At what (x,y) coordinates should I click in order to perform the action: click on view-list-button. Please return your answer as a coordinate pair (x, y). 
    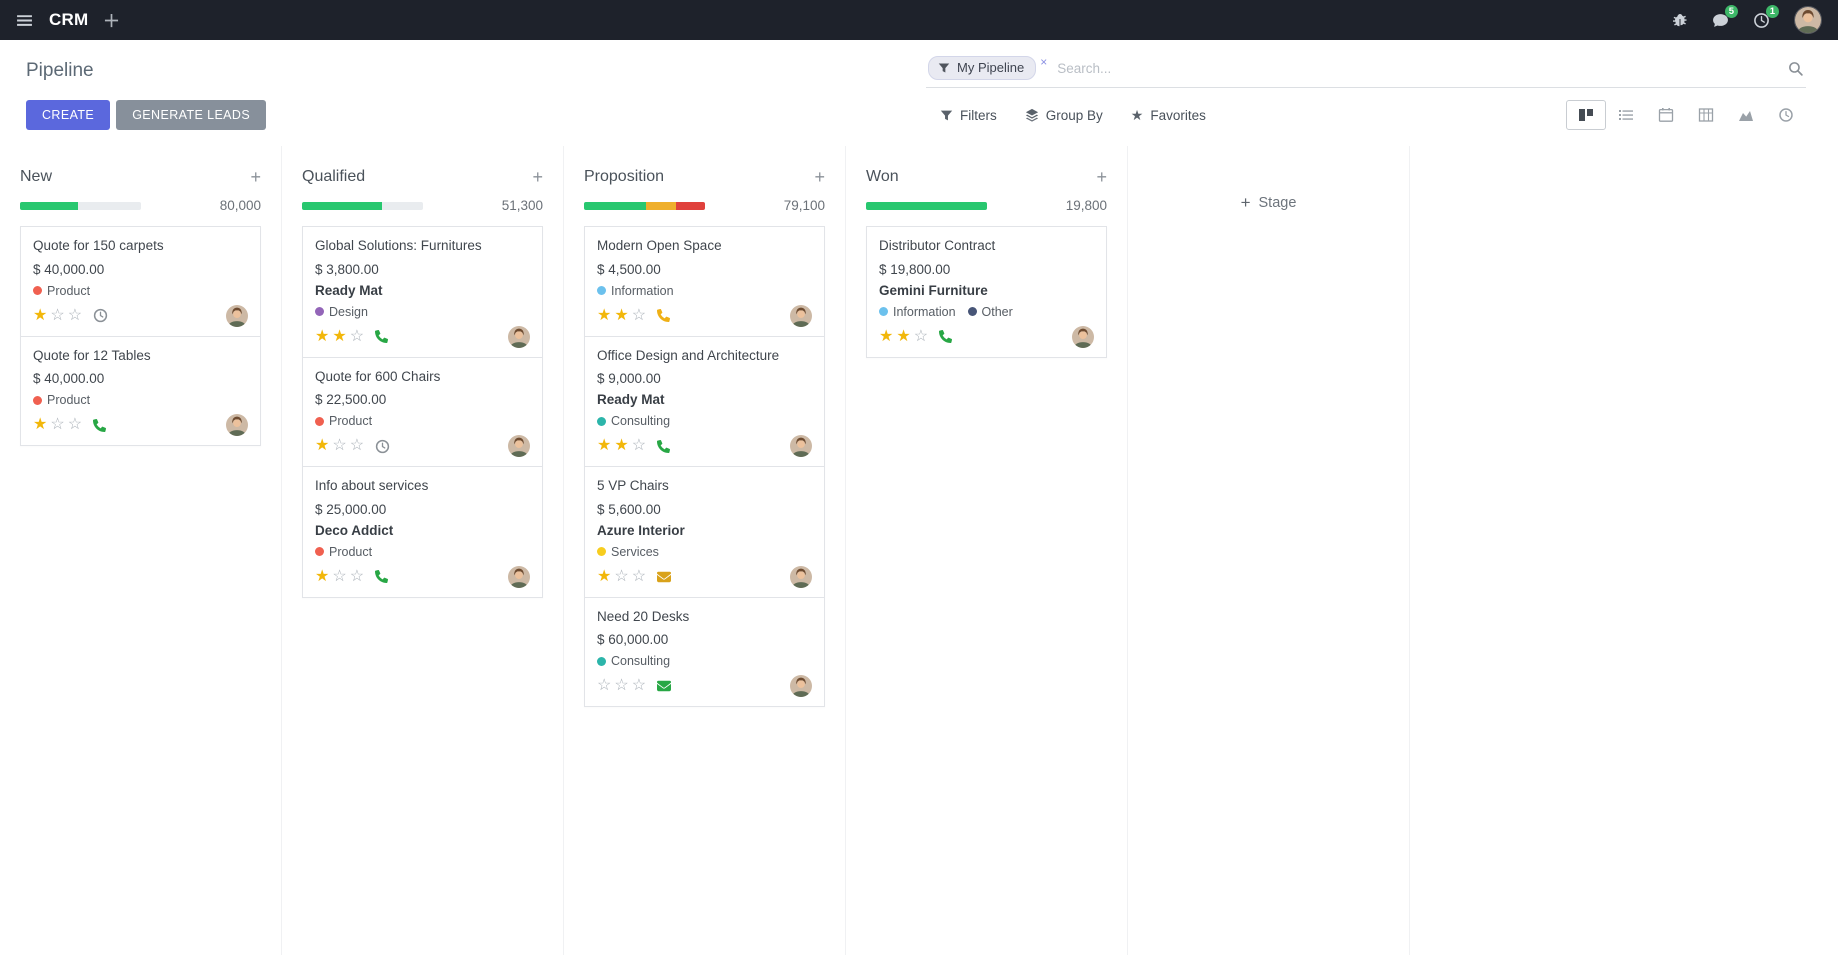
    Looking at the image, I should click on (1626, 115).